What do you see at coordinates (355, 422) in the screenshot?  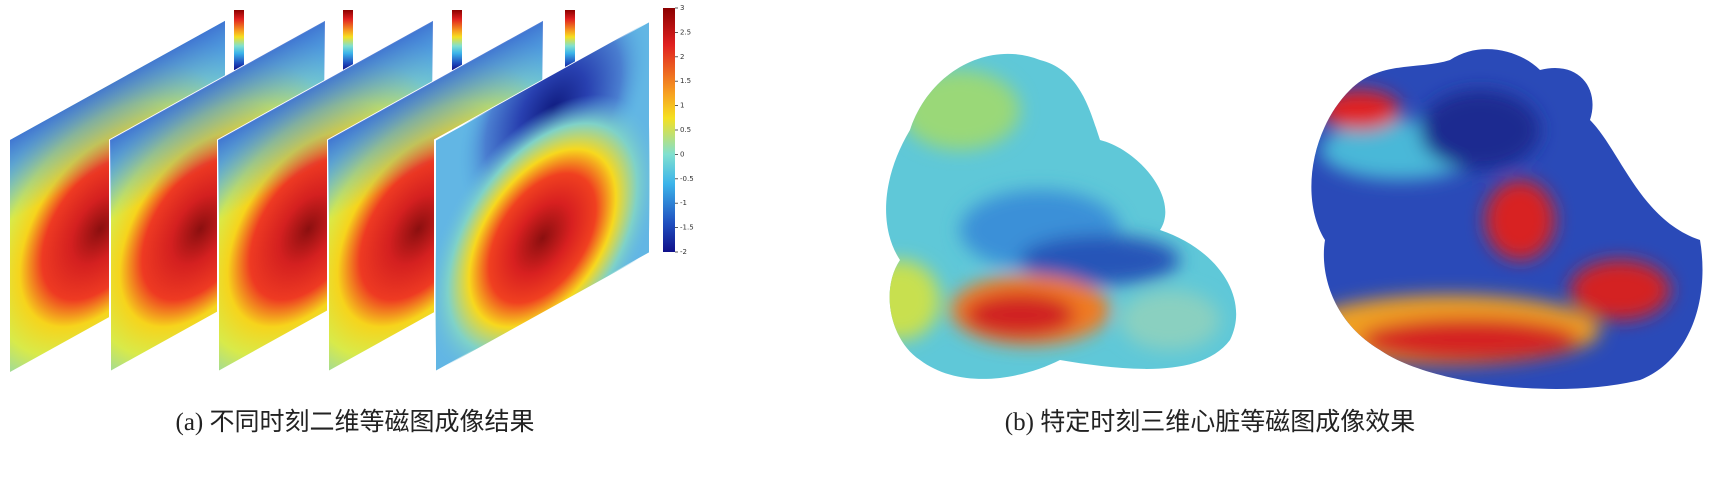 I see `caption: (a) 不同时刻二维等磁图成像结果` at bounding box center [355, 422].